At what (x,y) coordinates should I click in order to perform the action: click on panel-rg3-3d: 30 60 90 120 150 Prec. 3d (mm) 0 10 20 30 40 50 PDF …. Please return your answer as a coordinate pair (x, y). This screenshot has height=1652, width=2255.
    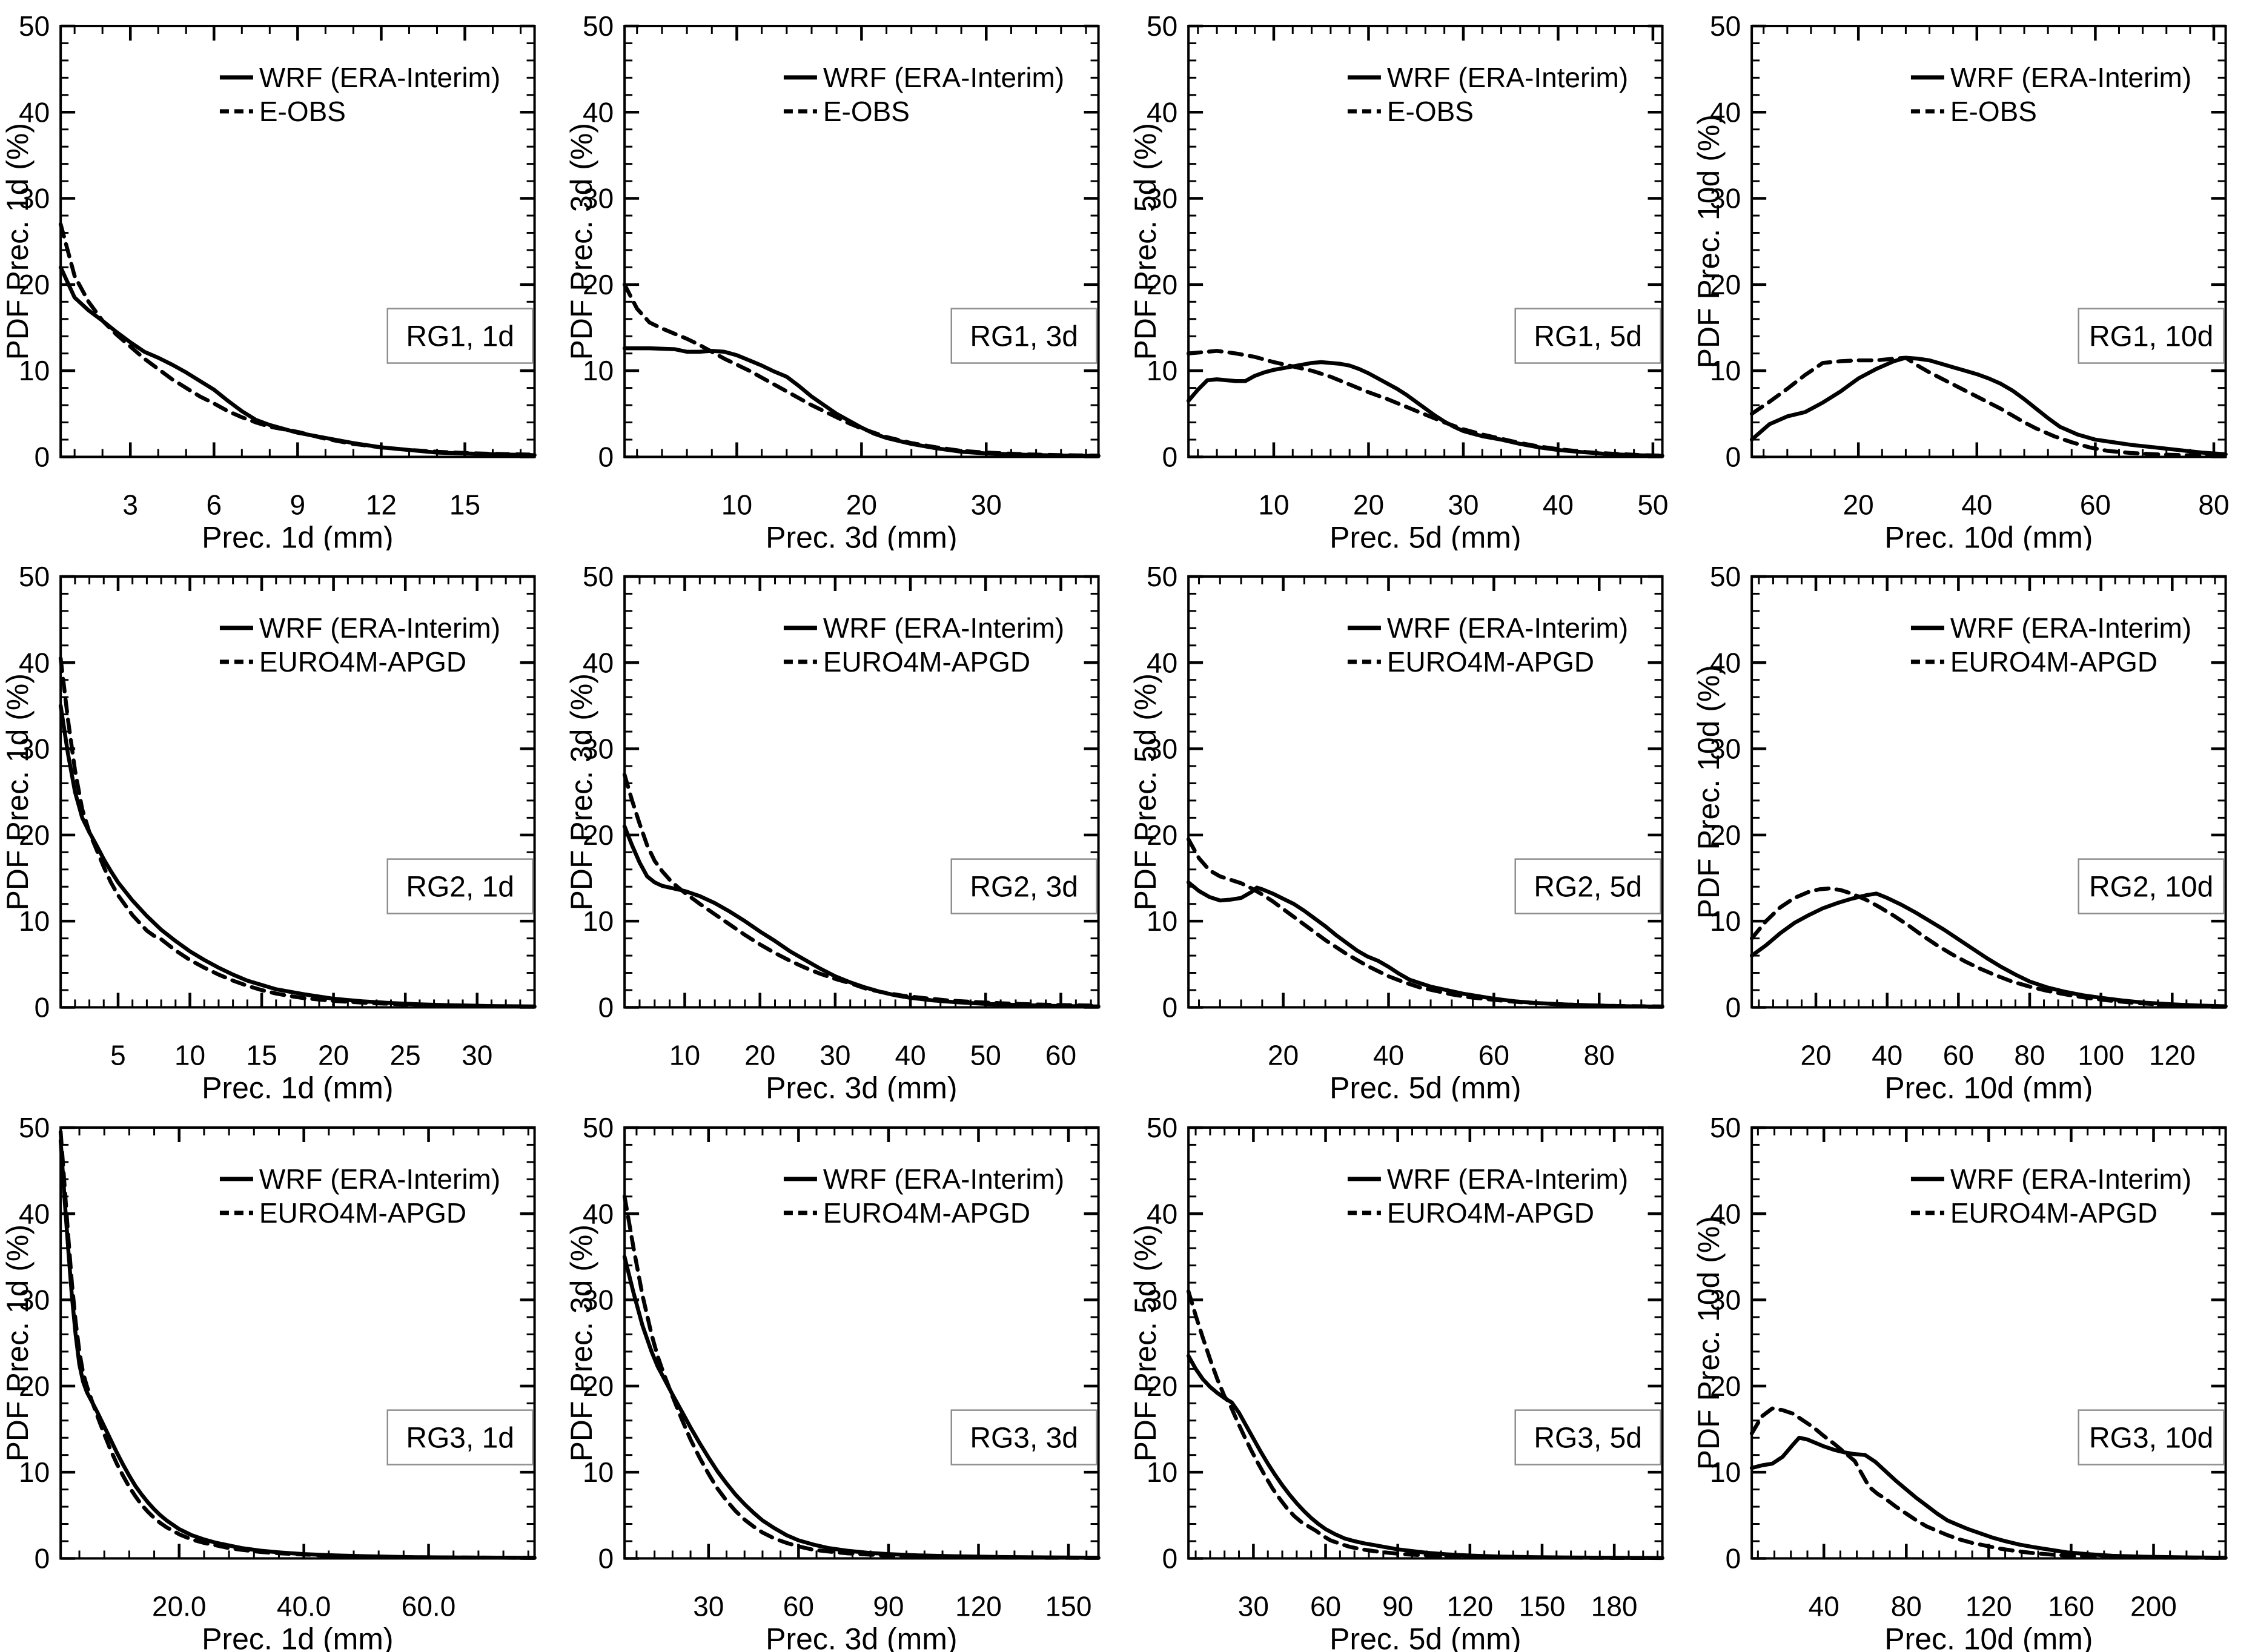
    Looking at the image, I should click on (833, 1382).